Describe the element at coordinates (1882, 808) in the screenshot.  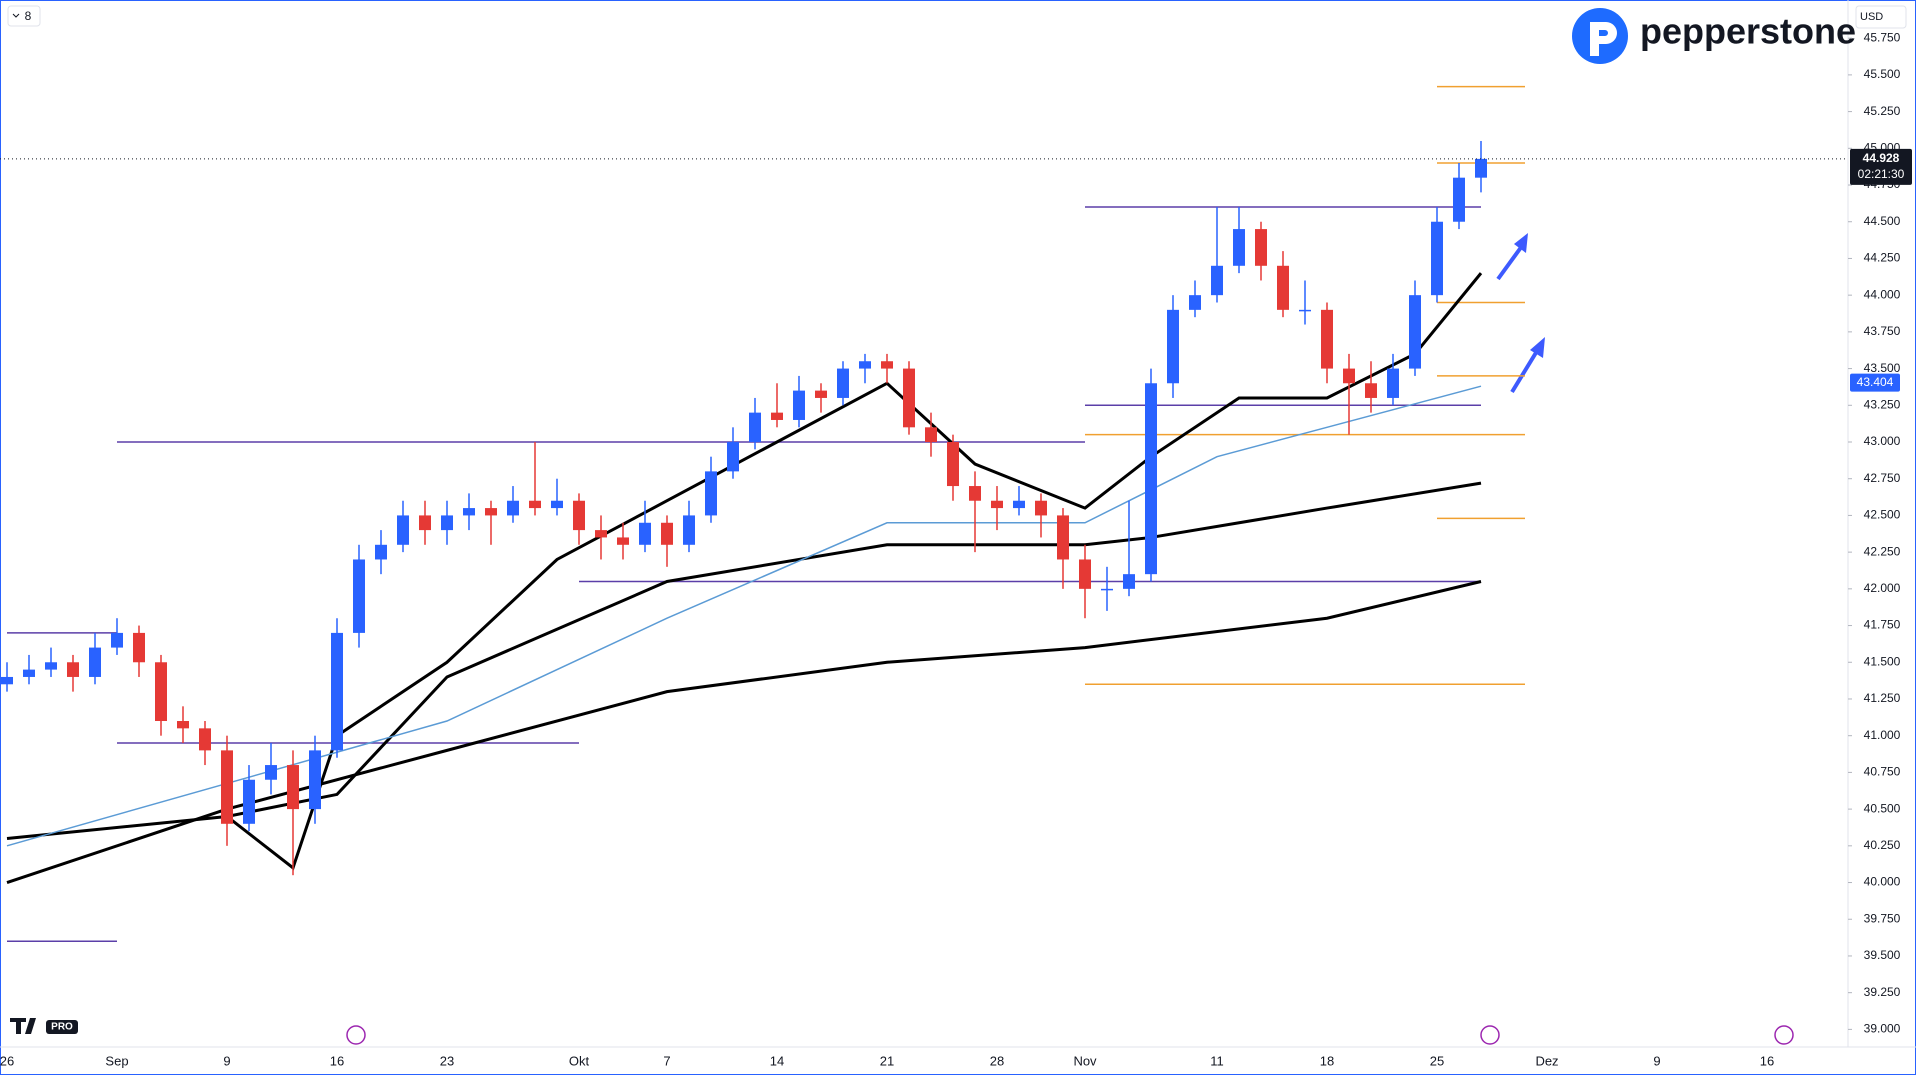
I see `y-tick-label: 40.500` at that location.